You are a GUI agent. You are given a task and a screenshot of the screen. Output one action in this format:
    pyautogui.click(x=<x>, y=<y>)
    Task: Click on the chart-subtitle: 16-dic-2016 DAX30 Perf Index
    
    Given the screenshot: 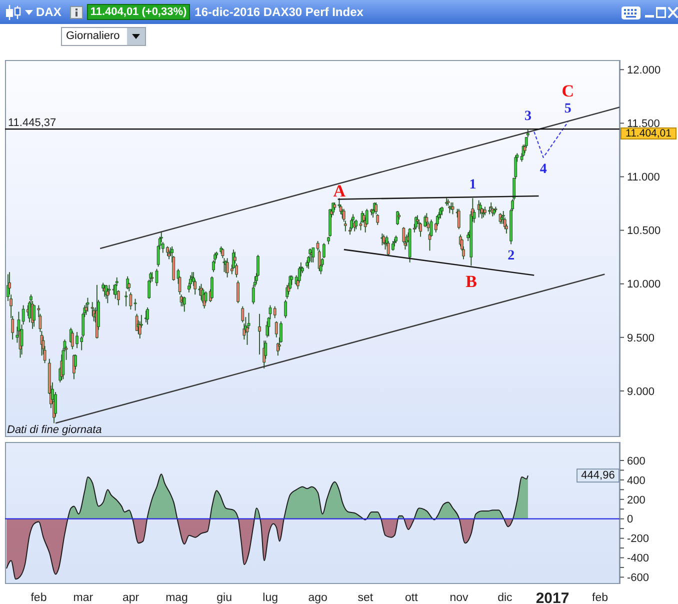 What is the action you would take?
    pyautogui.click(x=279, y=12)
    